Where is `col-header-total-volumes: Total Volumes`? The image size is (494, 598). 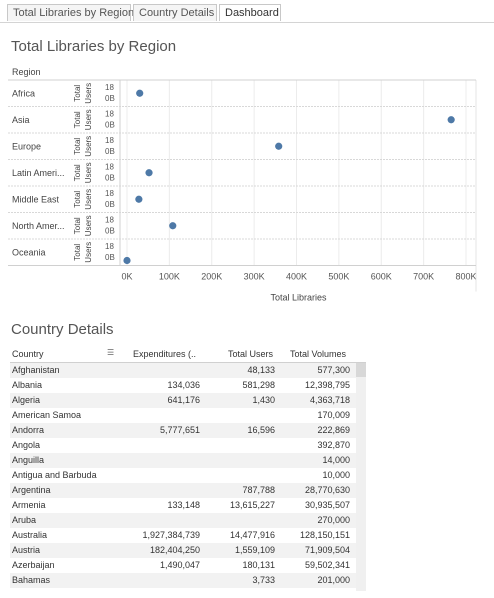 col-header-total-volumes: Total Volumes is located at coordinates (318, 354).